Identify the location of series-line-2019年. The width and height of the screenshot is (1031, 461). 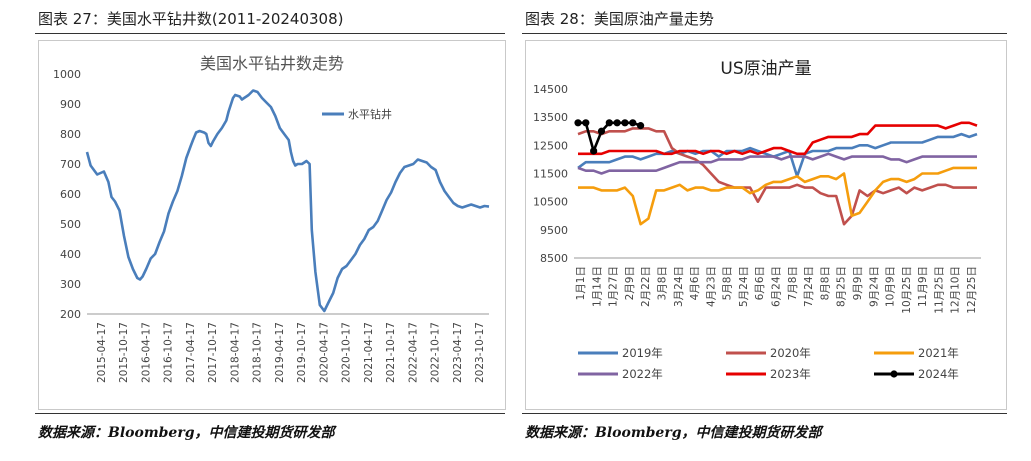
(777, 155).